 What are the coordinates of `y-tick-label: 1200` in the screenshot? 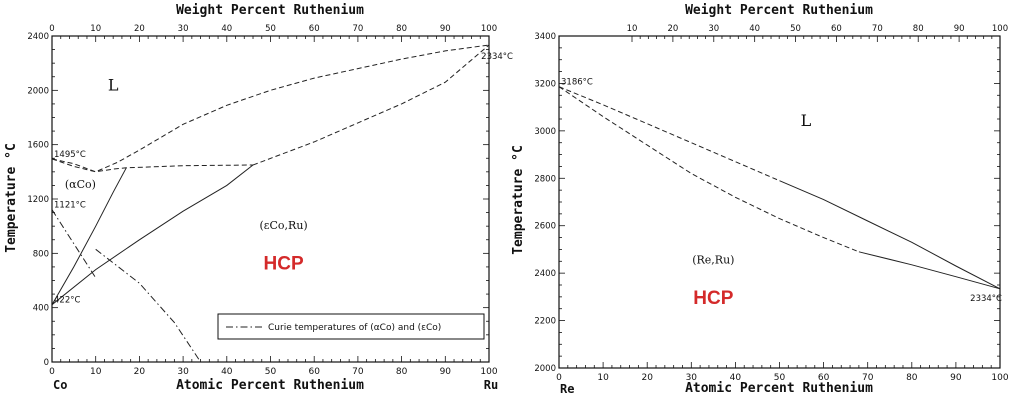 It's located at (38, 200).